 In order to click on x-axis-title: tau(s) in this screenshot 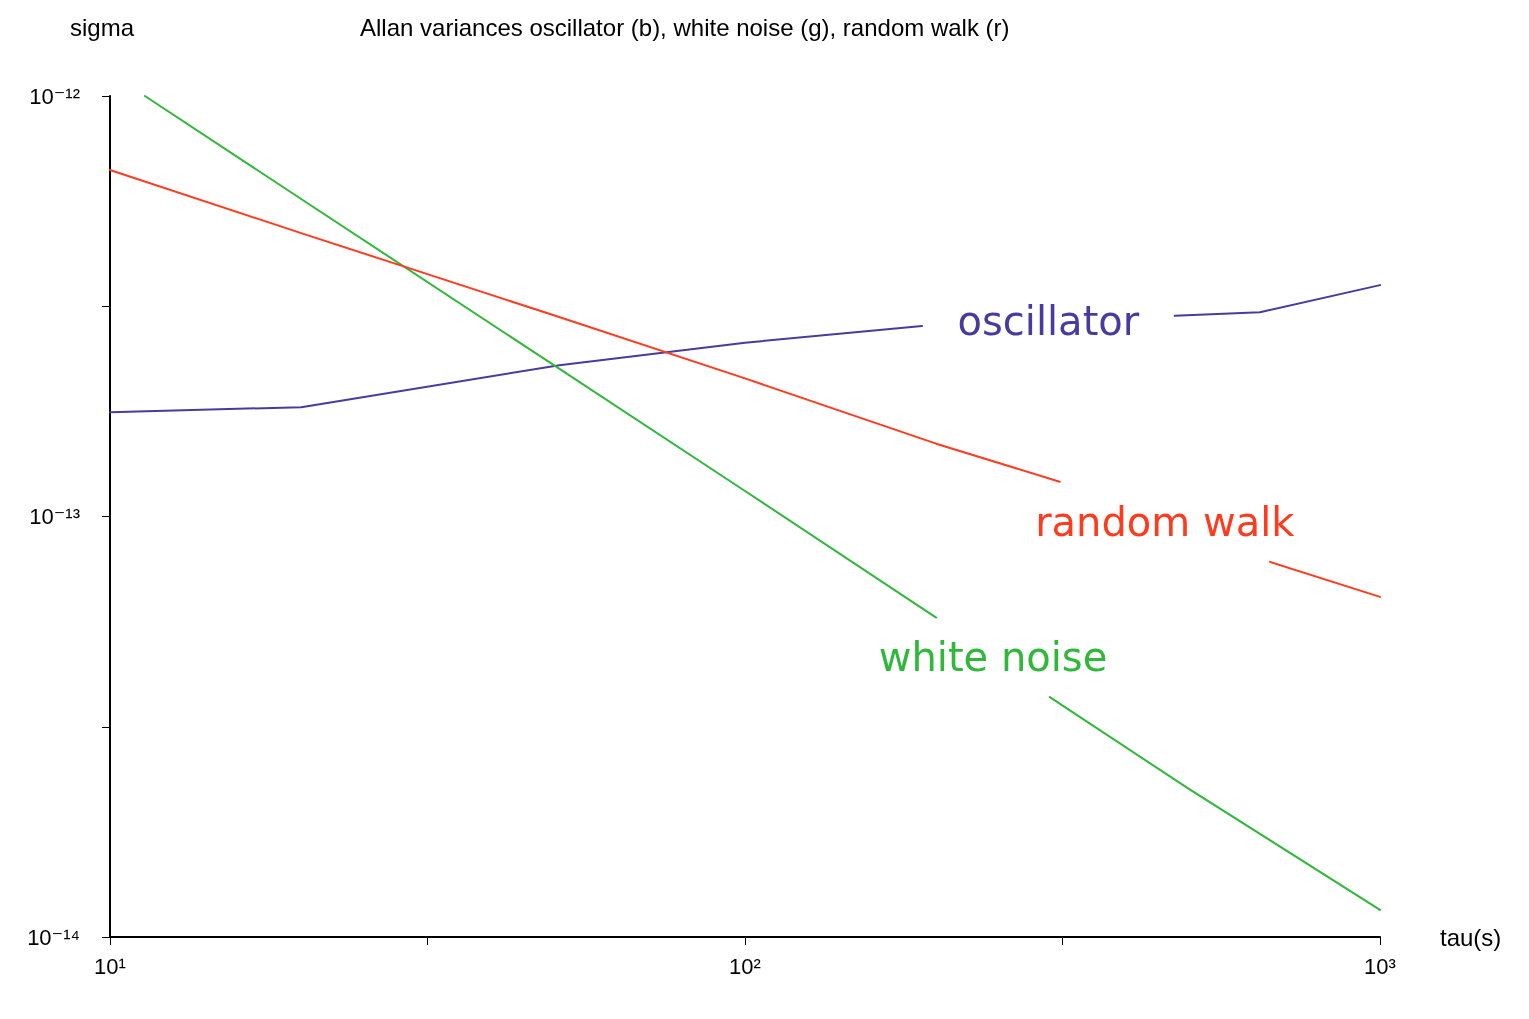, I will do `click(1471, 937)`.